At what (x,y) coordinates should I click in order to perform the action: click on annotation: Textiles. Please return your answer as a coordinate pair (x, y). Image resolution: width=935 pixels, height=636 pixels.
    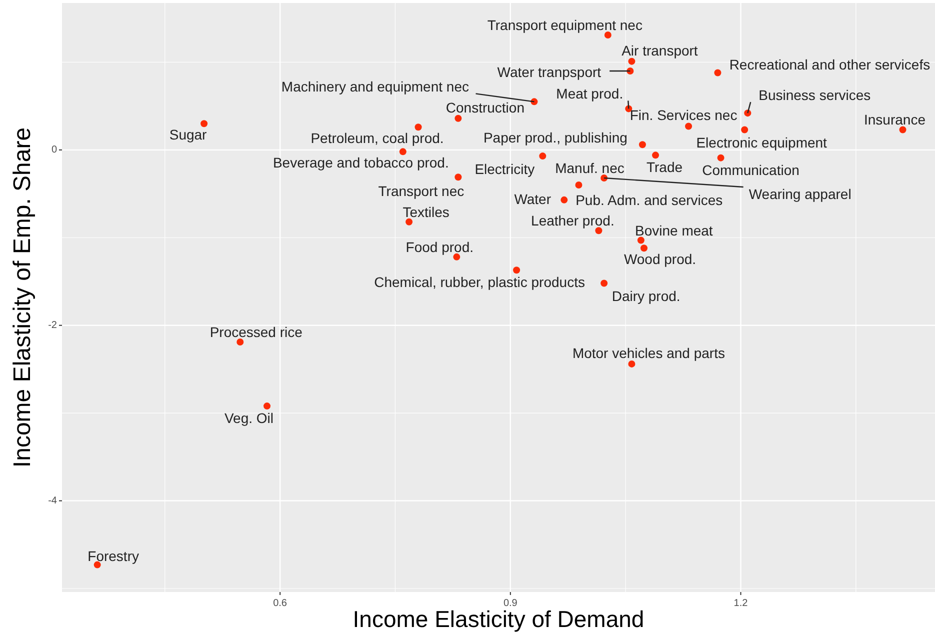
    Looking at the image, I should click on (426, 212).